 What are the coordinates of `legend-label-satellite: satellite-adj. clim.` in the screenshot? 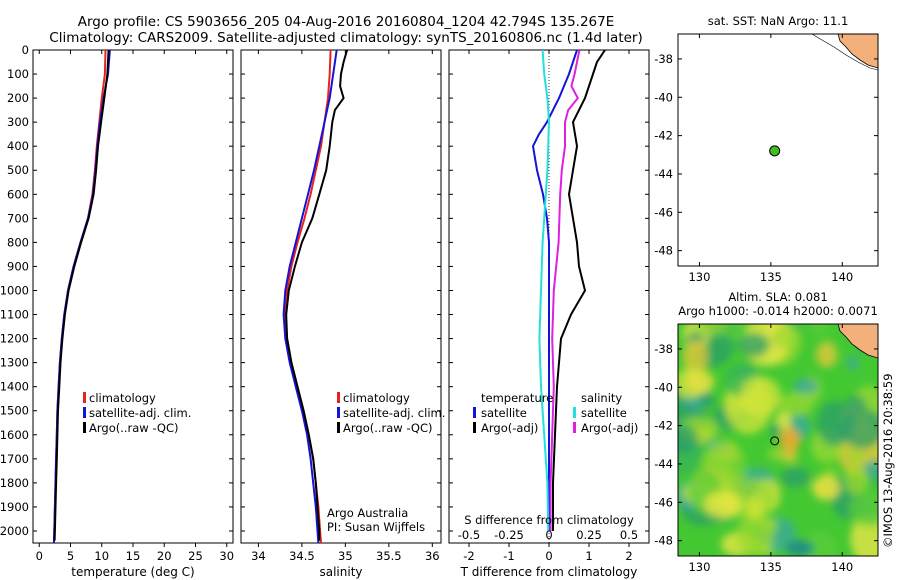 It's located at (140, 413).